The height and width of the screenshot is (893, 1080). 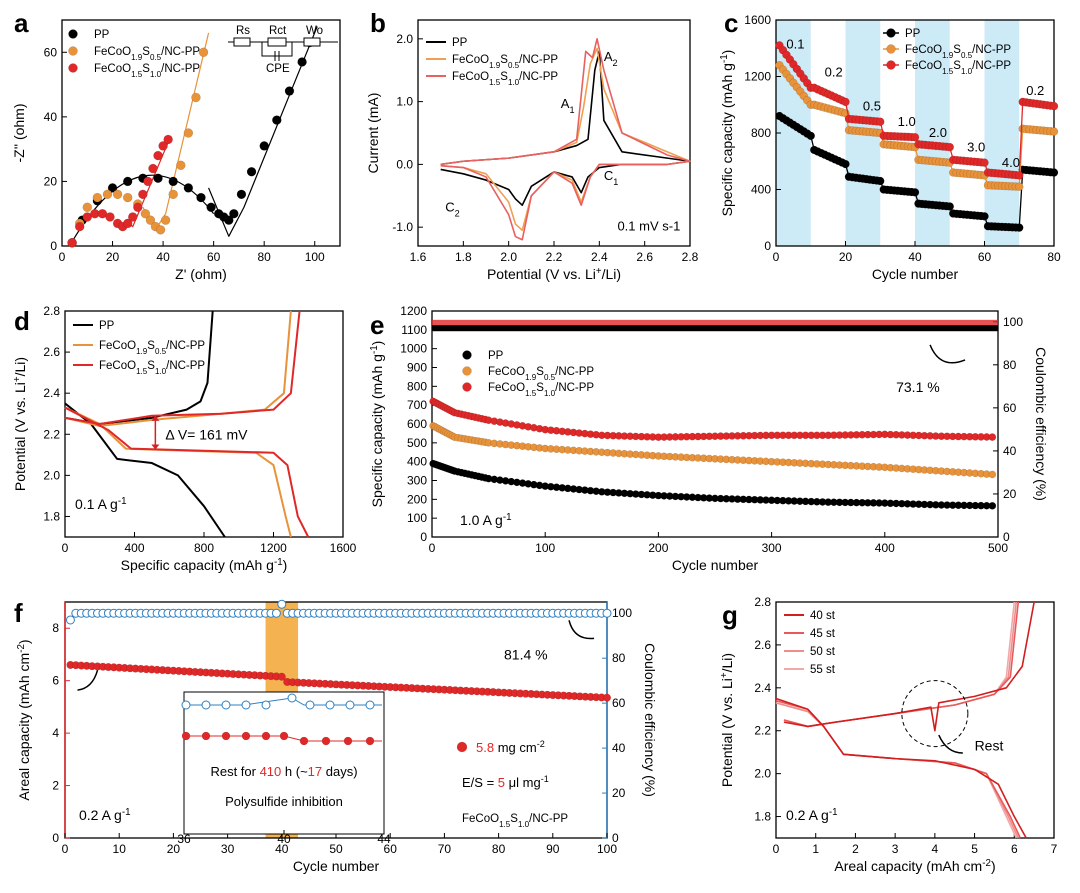 I want to click on delta-v-label: Δ V= 161 mV, so click(x=206, y=434).